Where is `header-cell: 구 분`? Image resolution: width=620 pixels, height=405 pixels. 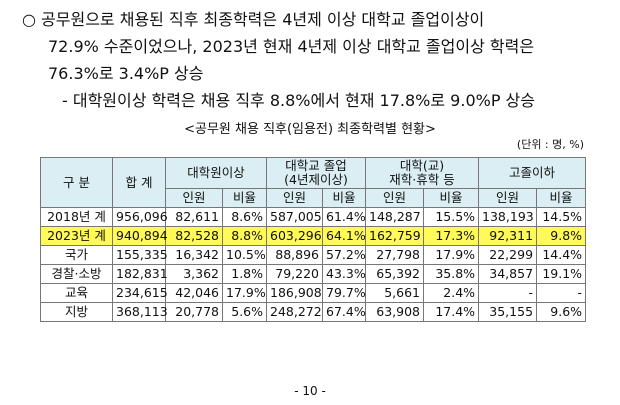 header-cell: 구 분 is located at coordinates (76, 182).